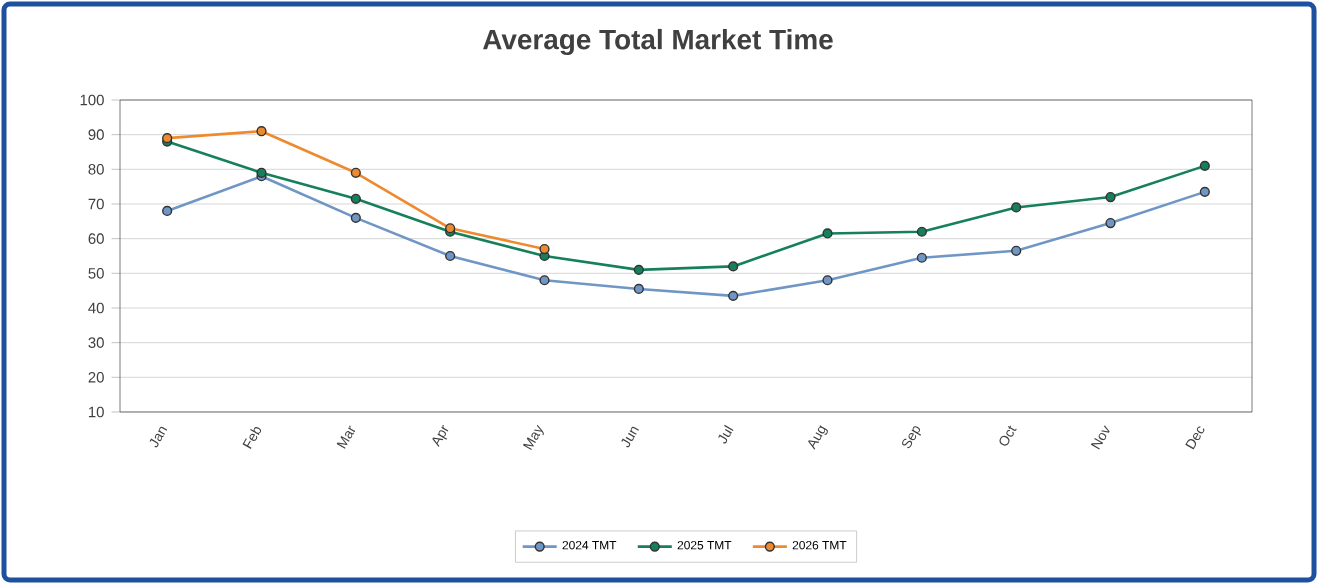 The image size is (1318, 584). I want to click on chart-title: Average Total Market Time, so click(657, 42).